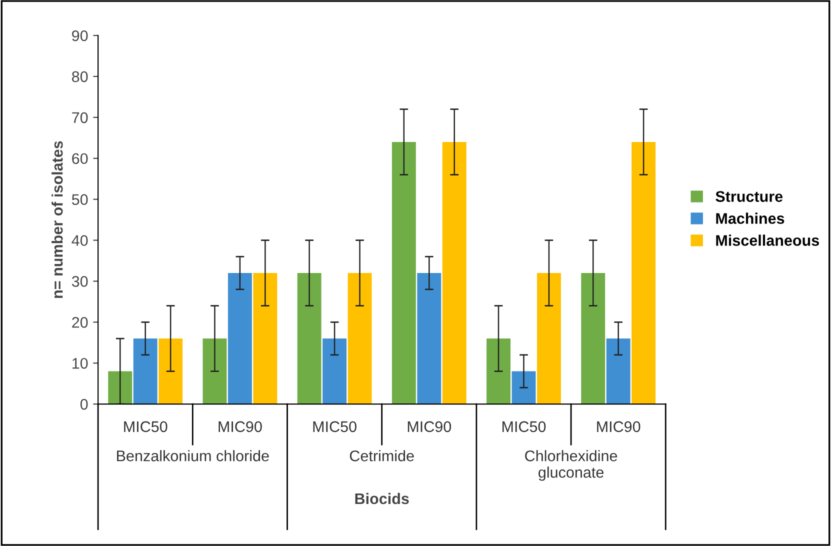 This screenshot has width=831, height=546. I want to click on y-tick-label: 80, so click(80, 76).